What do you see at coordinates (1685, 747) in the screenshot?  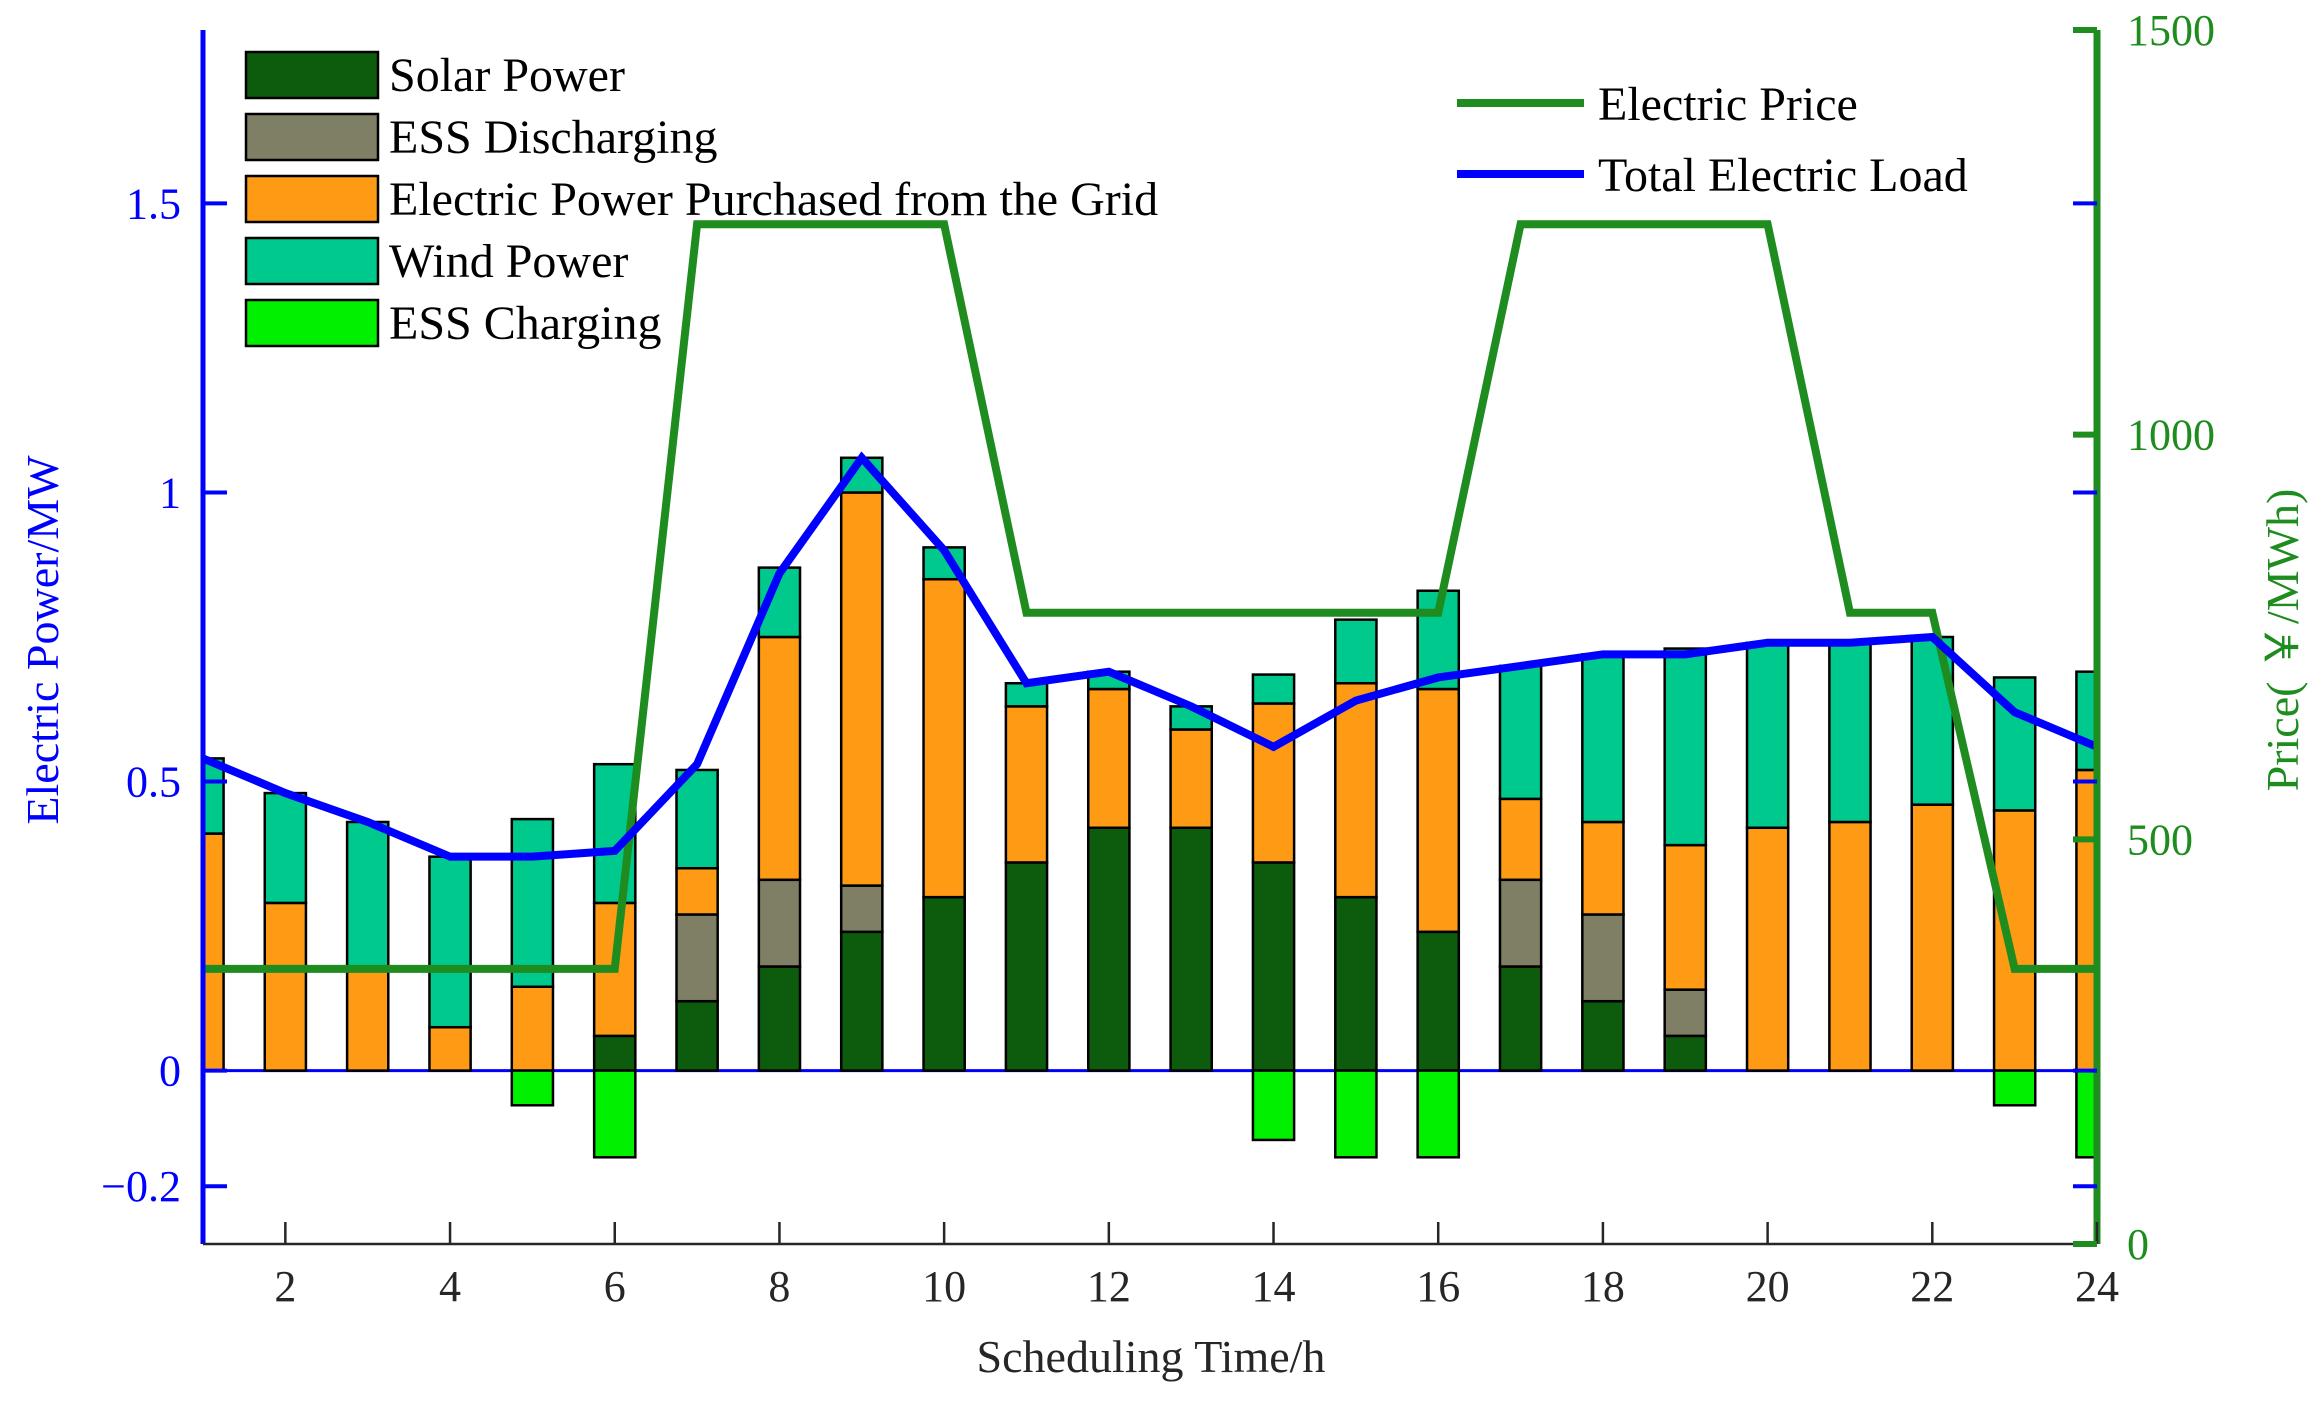 I see `bar-wind-power-h19` at bounding box center [1685, 747].